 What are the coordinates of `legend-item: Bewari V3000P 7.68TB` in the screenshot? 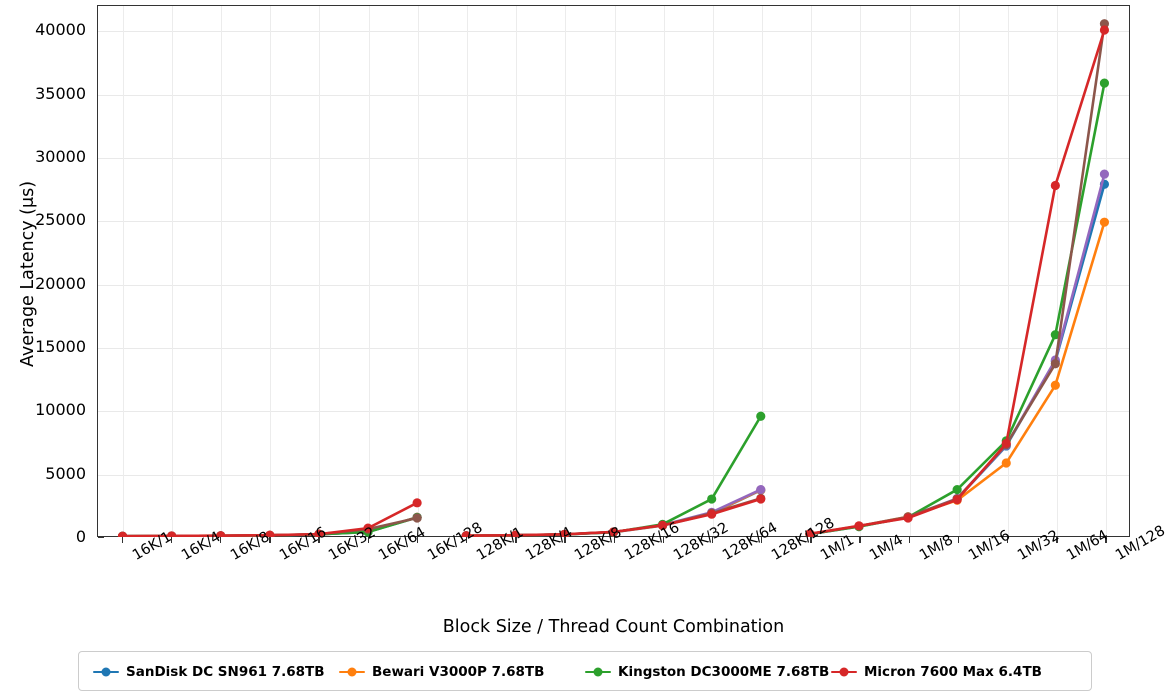 It's located at (462, 672).